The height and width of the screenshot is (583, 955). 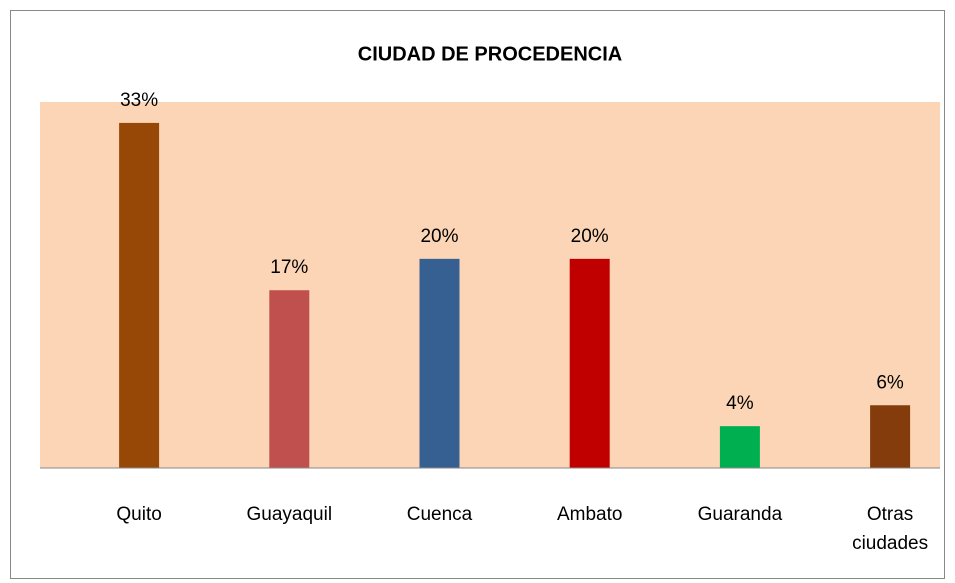 I want to click on data-label: 6%, so click(x=890, y=382).